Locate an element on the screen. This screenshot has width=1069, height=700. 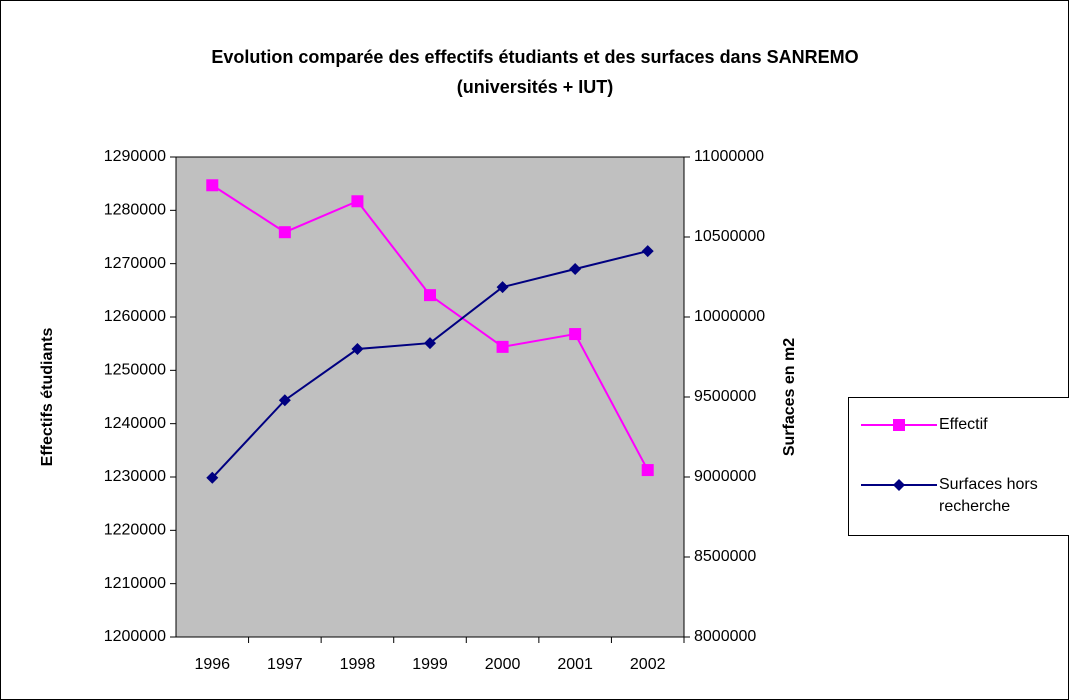
y-axis-title: Effectifs étudiants is located at coordinates (47, 397).